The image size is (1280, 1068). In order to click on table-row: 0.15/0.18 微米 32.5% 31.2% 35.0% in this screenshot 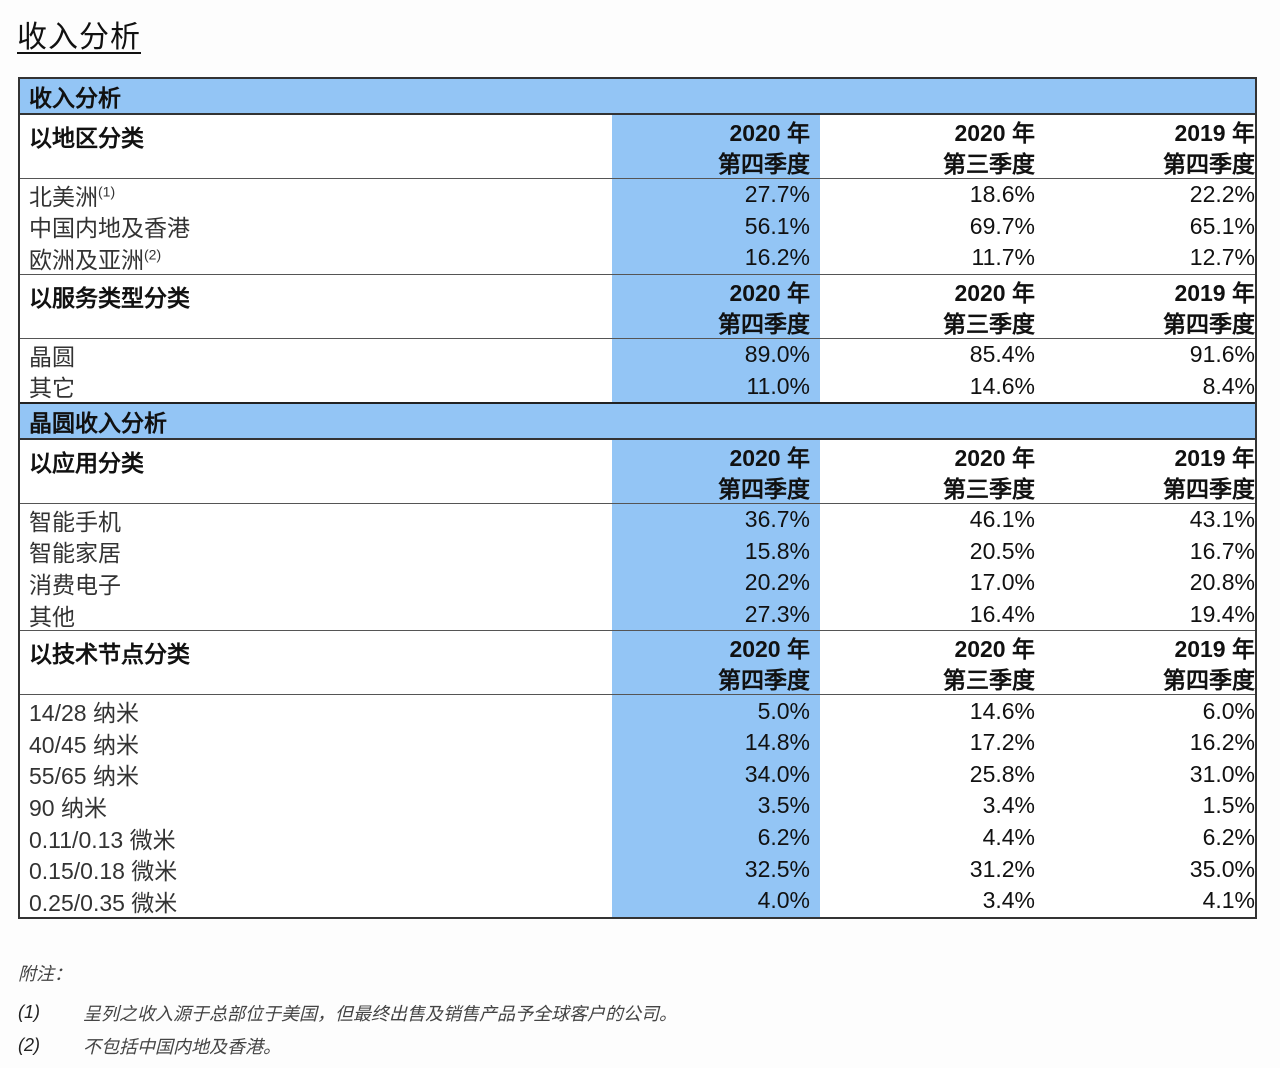, I will do `click(642, 870)`.